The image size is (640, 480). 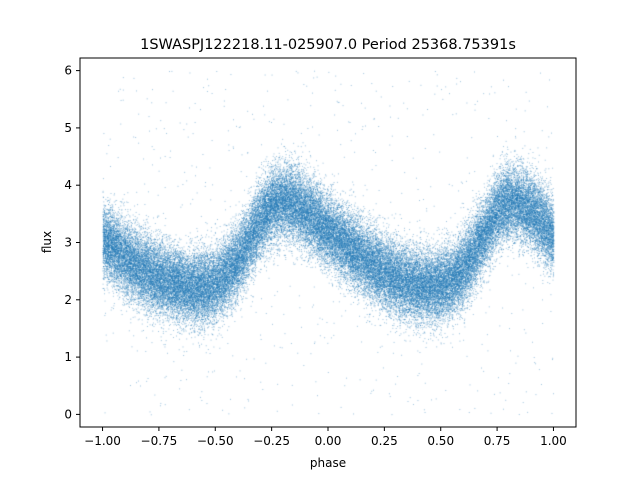 What do you see at coordinates (271, 441) in the screenshot?
I see `x-tick-label: −0.25` at bounding box center [271, 441].